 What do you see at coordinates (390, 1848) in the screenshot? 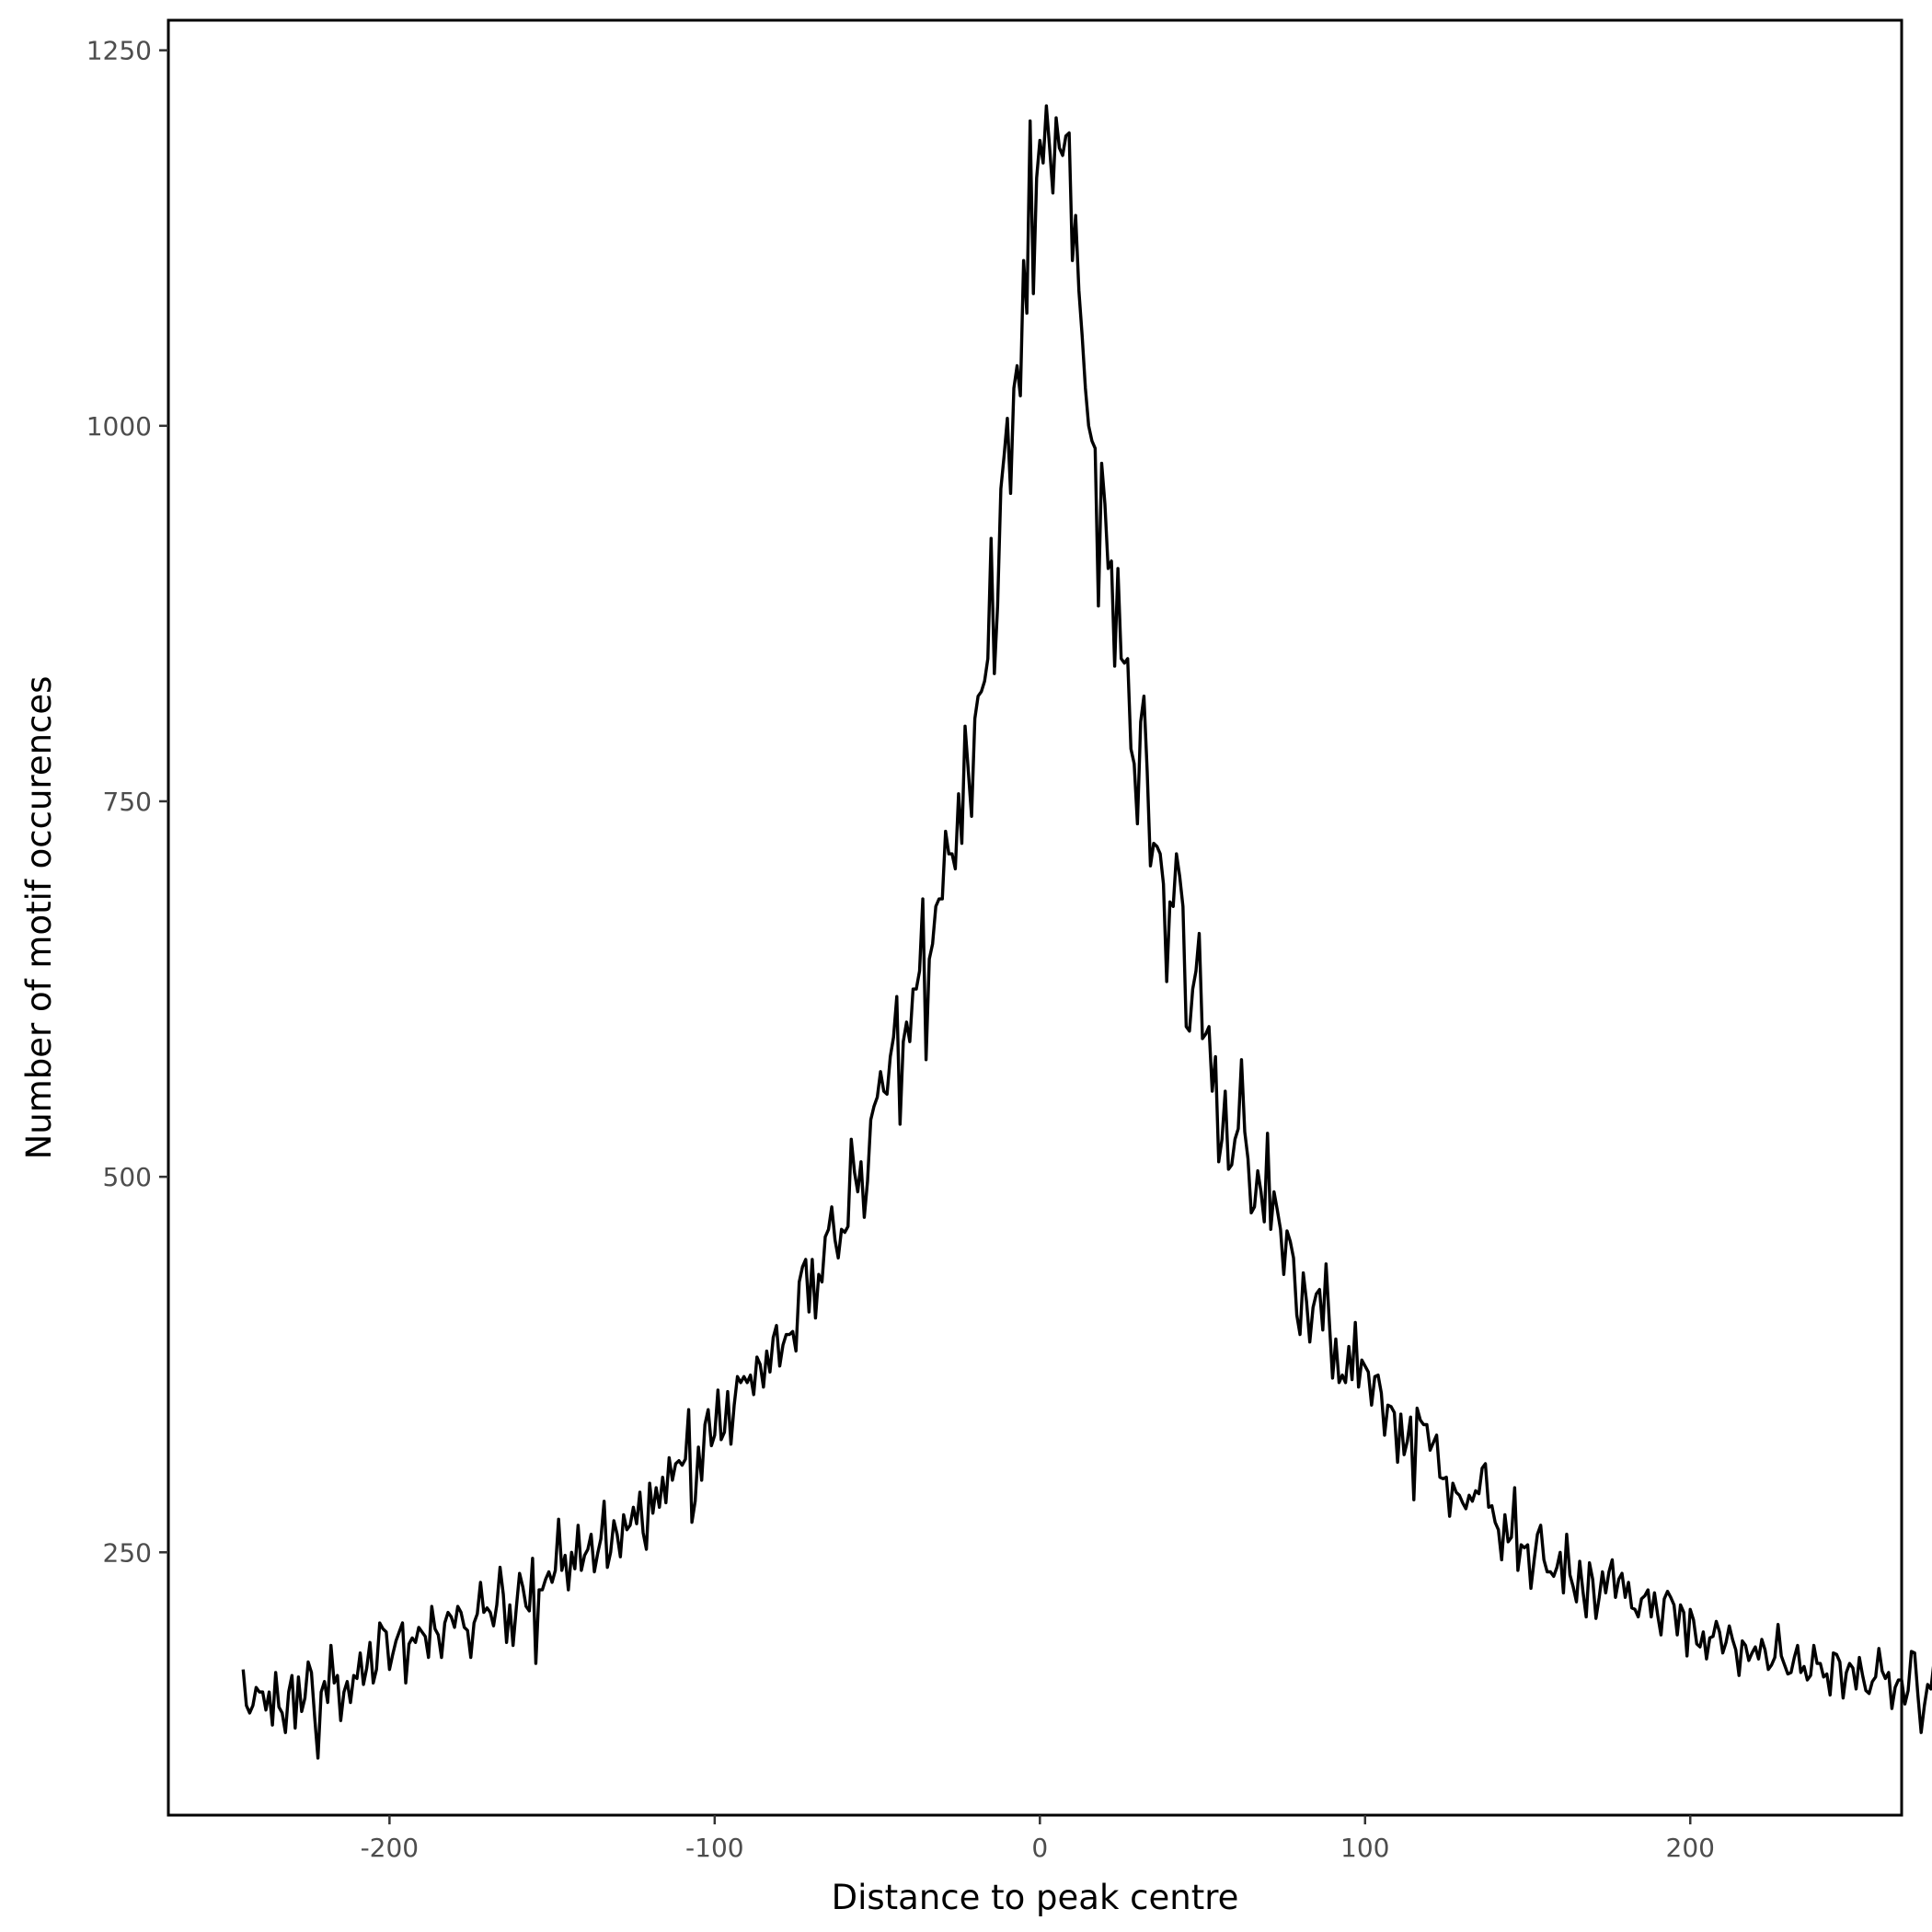
I see `x-tick-label: -200` at bounding box center [390, 1848].